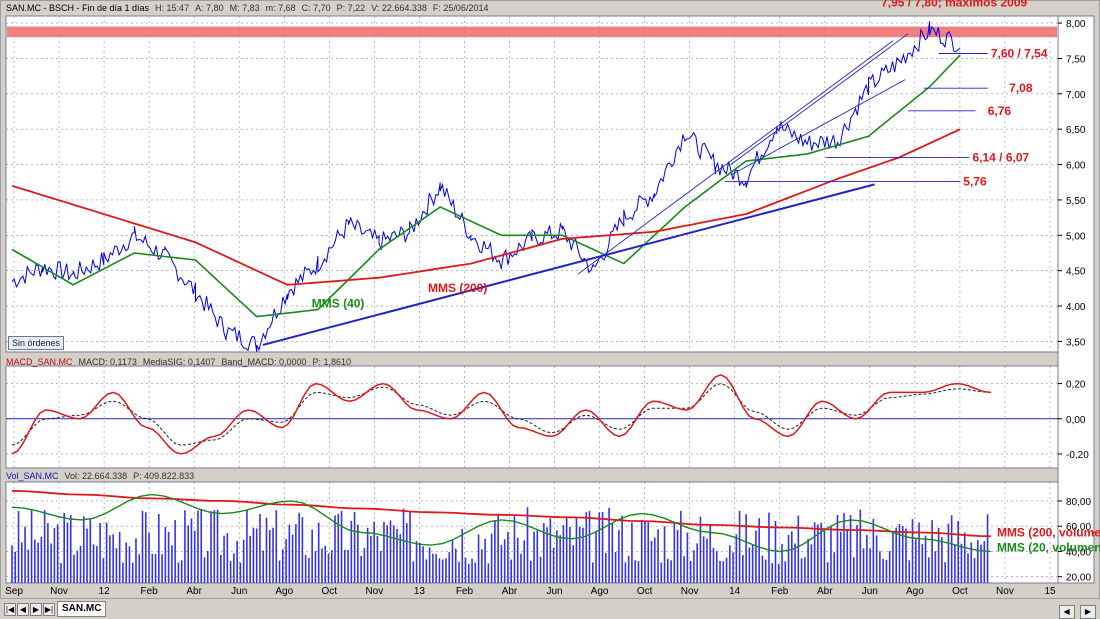 The width and height of the screenshot is (1100, 619). Describe the element at coordinates (399, 8) in the screenshot. I see `header-field: V: 22.664.338` at that location.